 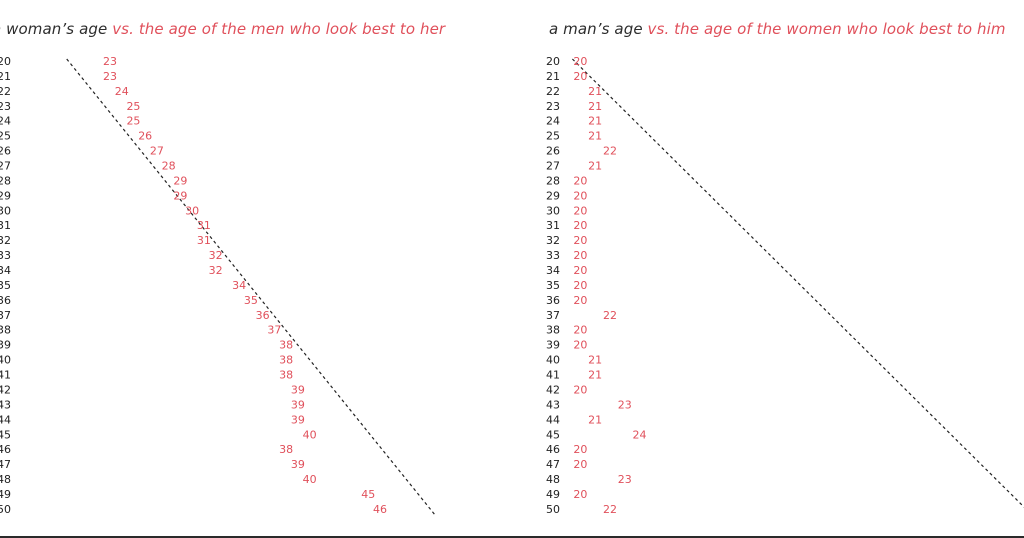 What do you see at coordinates (5, 180) in the screenshot?
I see `woman-age-label: 28` at bounding box center [5, 180].